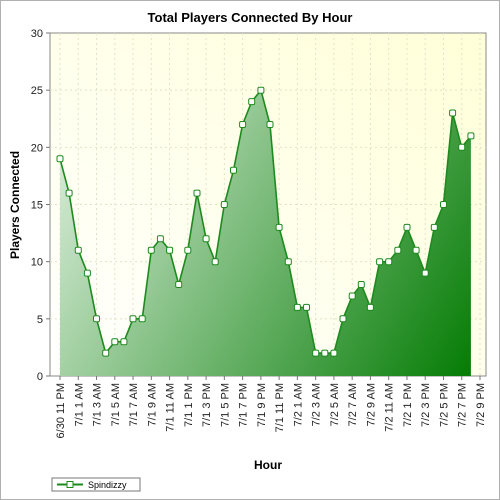 The height and width of the screenshot is (500, 500). What do you see at coordinates (463, 405) in the screenshot?
I see `x-tick-label: 7/2 7 PM` at bounding box center [463, 405].